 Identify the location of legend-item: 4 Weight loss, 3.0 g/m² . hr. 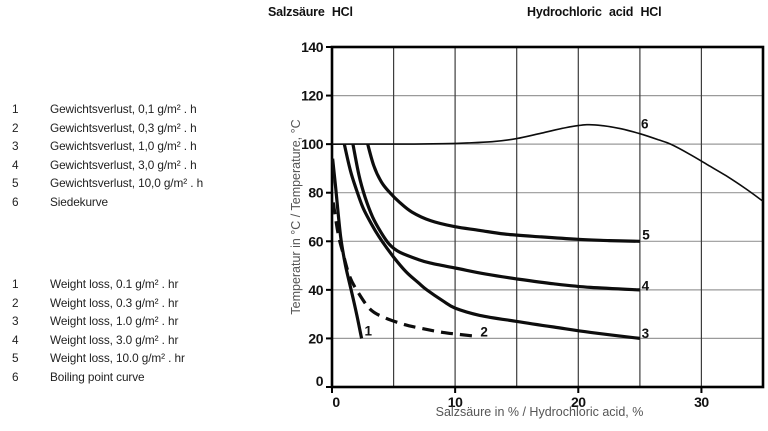
(98, 342).